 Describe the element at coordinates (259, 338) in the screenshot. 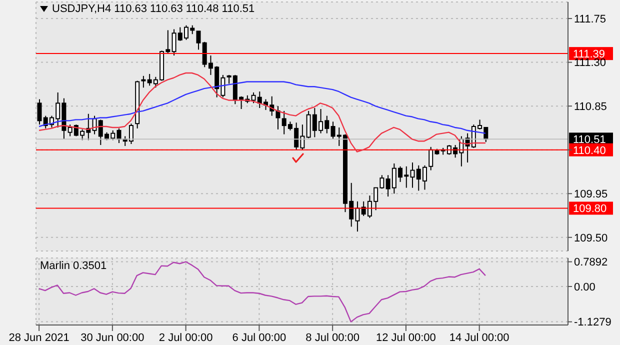

I see `x-tick-label: 6 Jul 00:00` at that location.